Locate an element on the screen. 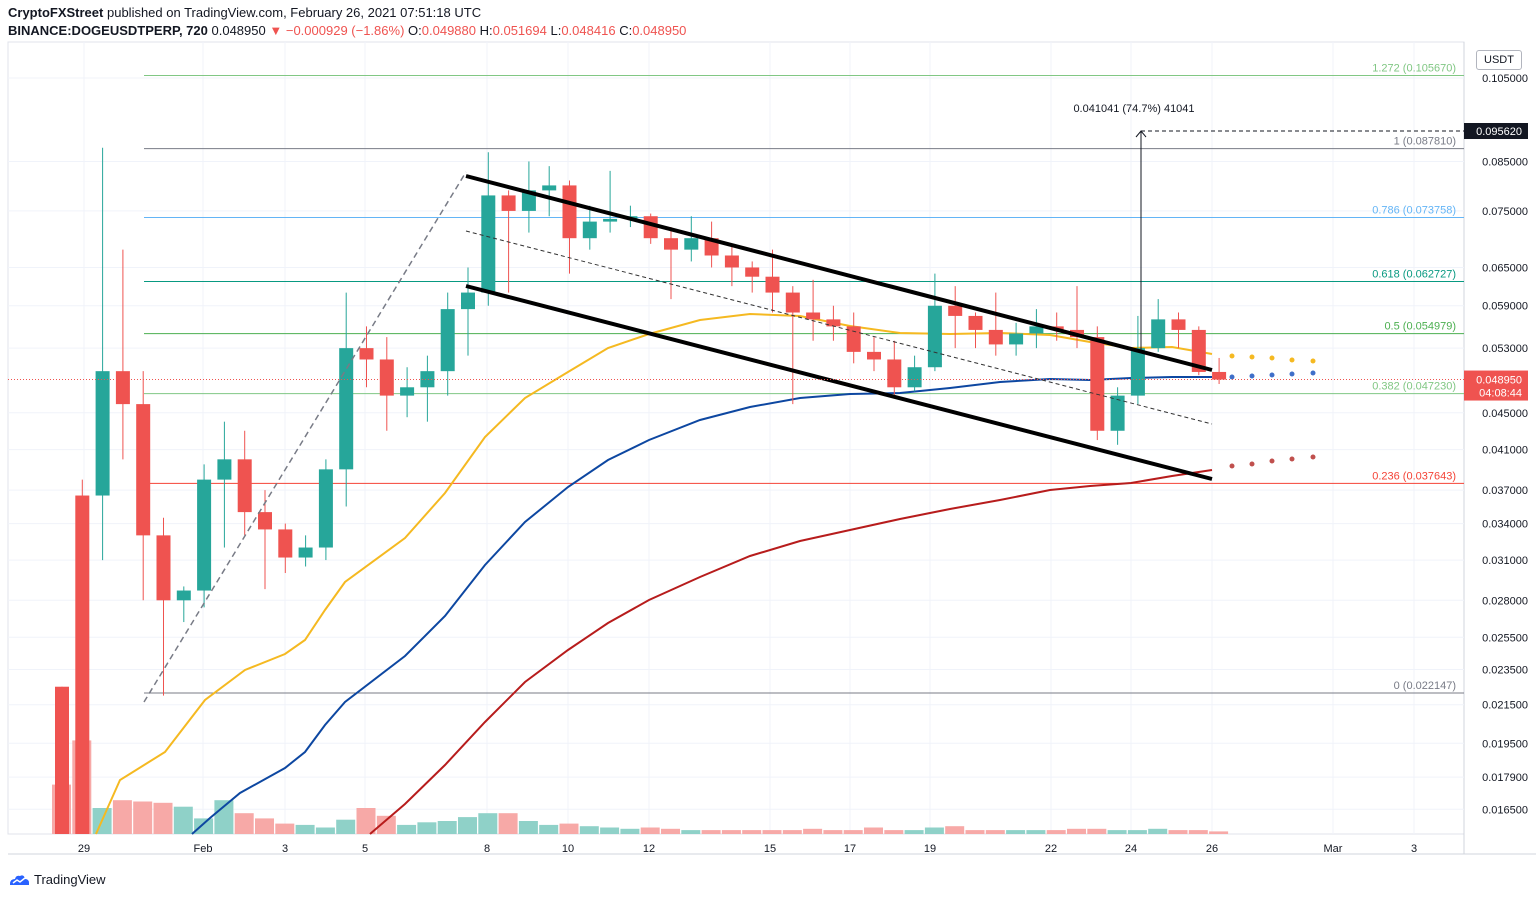  publisher-name: CryptoFXStreet is located at coordinates (56, 12).